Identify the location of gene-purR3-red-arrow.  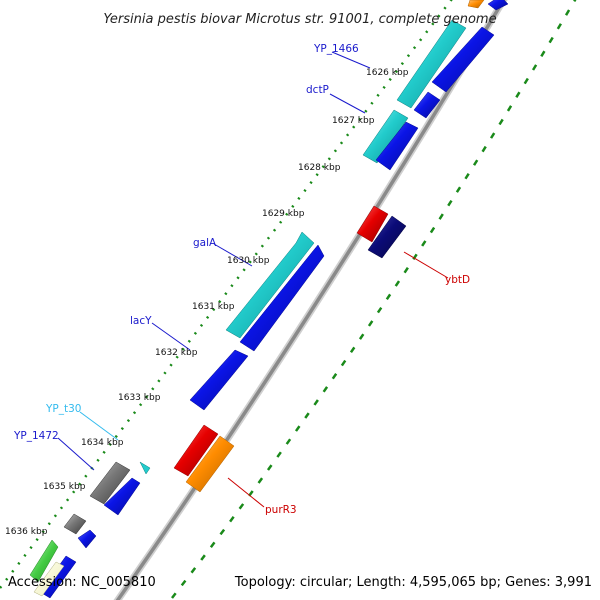
(196, 450).